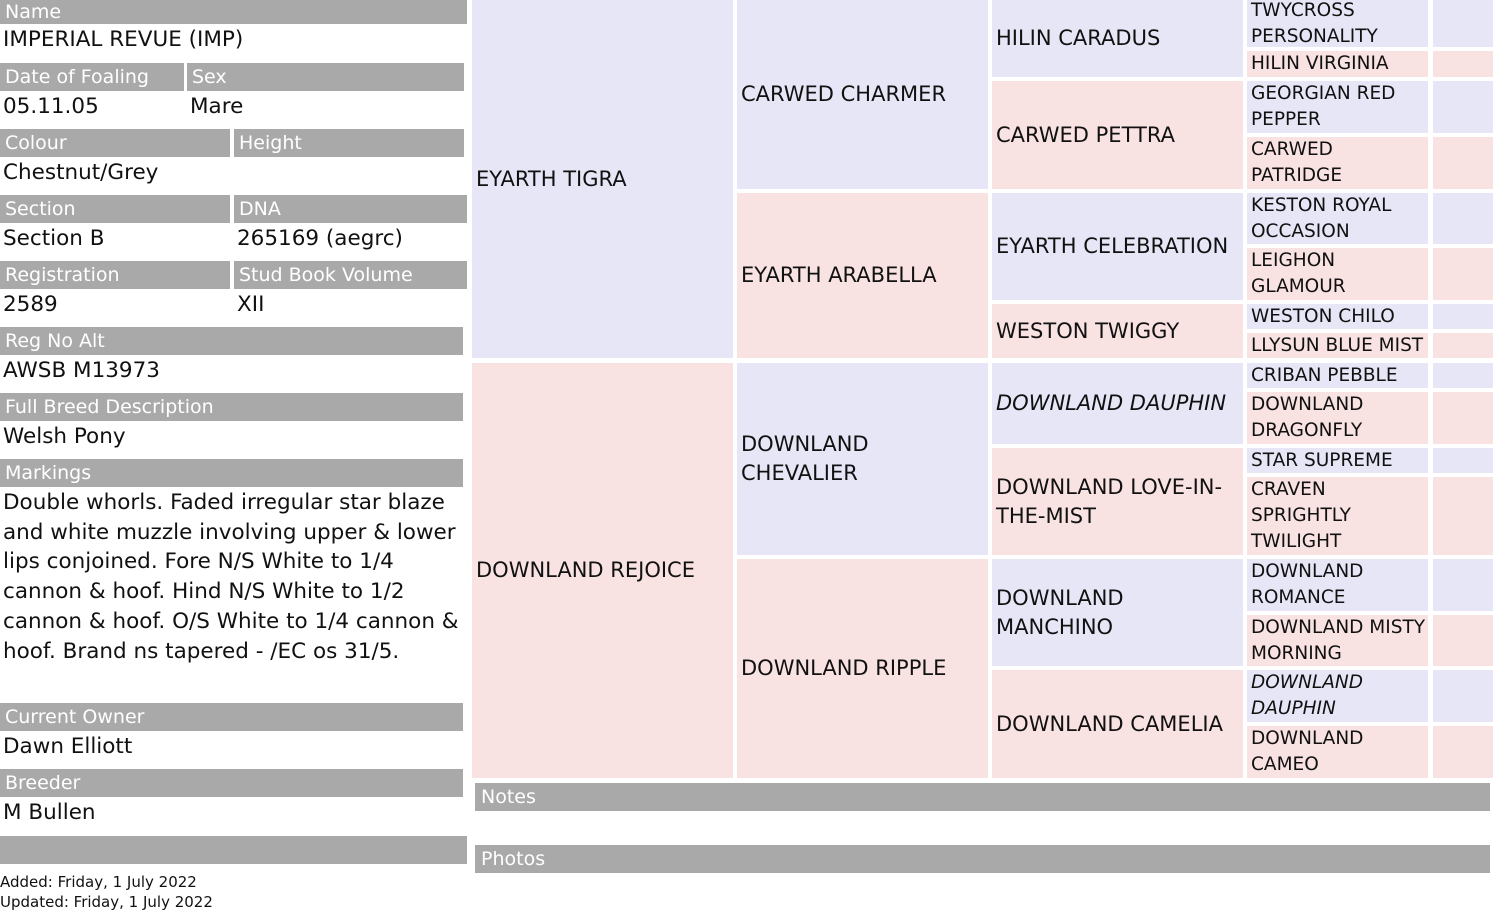 This screenshot has width=1500, height=914. Describe the element at coordinates (98, 882) in the screenshot. I see `added-date: Added: Friday, 1 July 2022` at that location.